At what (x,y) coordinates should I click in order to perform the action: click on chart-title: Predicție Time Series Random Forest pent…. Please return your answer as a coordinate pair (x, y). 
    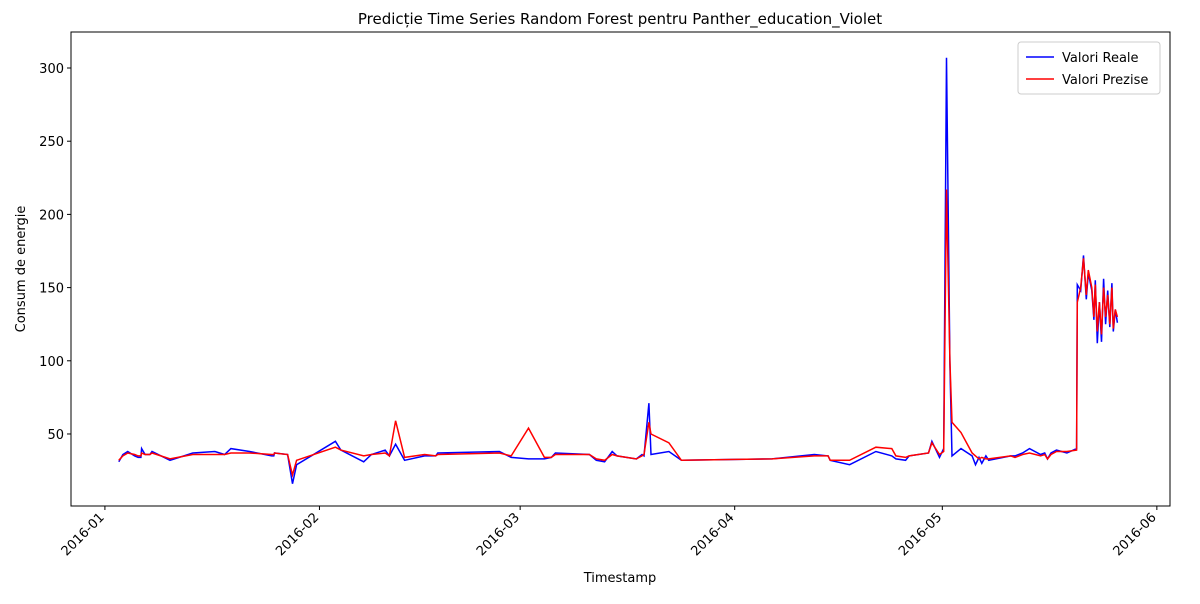
    Looking at the image, I should click on (620, 19).